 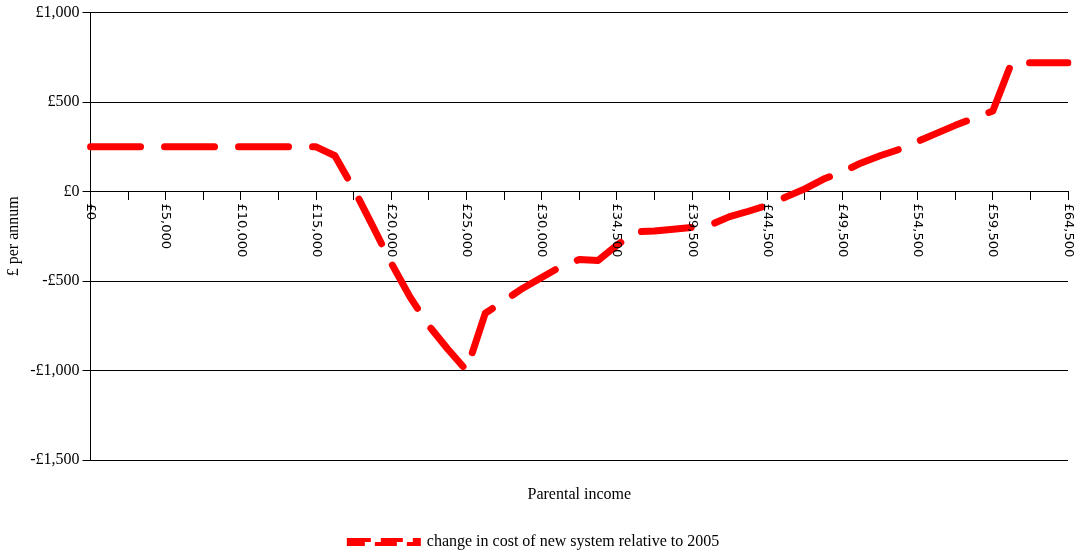 I want to click on x-tick-label: £5,000, so click(x=167, y=226).